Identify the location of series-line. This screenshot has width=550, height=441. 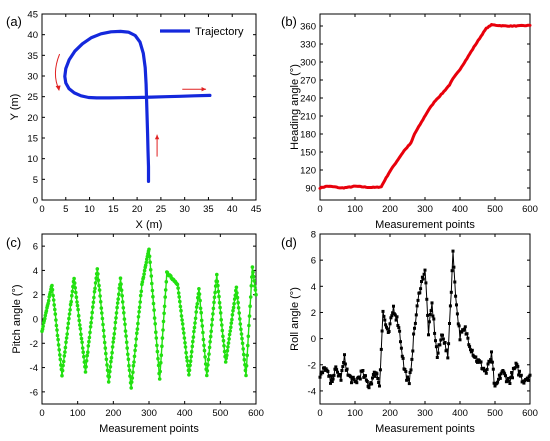
(425, 106).